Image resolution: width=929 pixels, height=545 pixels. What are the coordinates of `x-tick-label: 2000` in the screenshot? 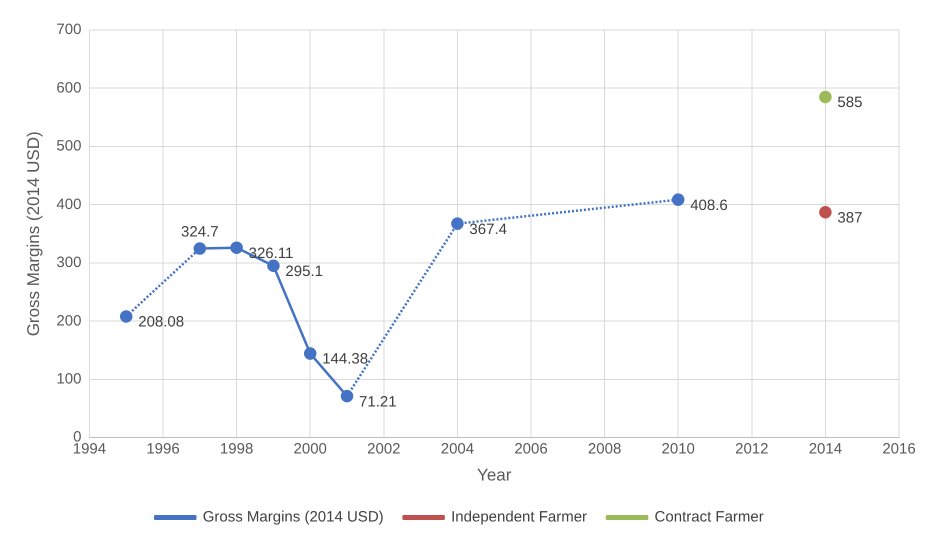 It's located at (310, 449).